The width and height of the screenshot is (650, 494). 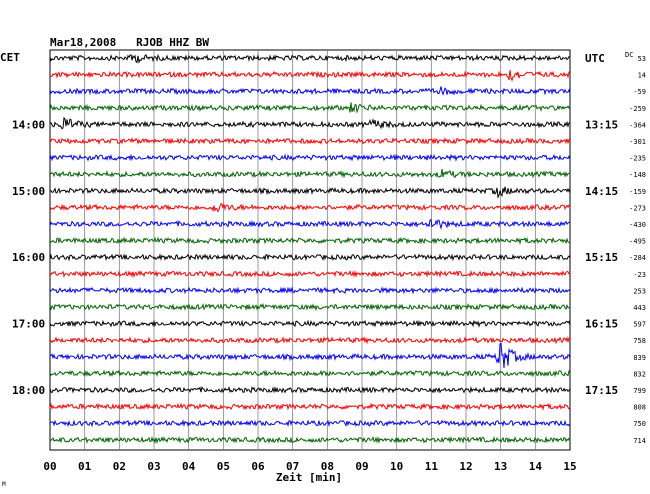 What do you see at coordinates (637, 208) in the screenshot?
I see `dc-offset-label: -273` at bounding box center [637, 208].